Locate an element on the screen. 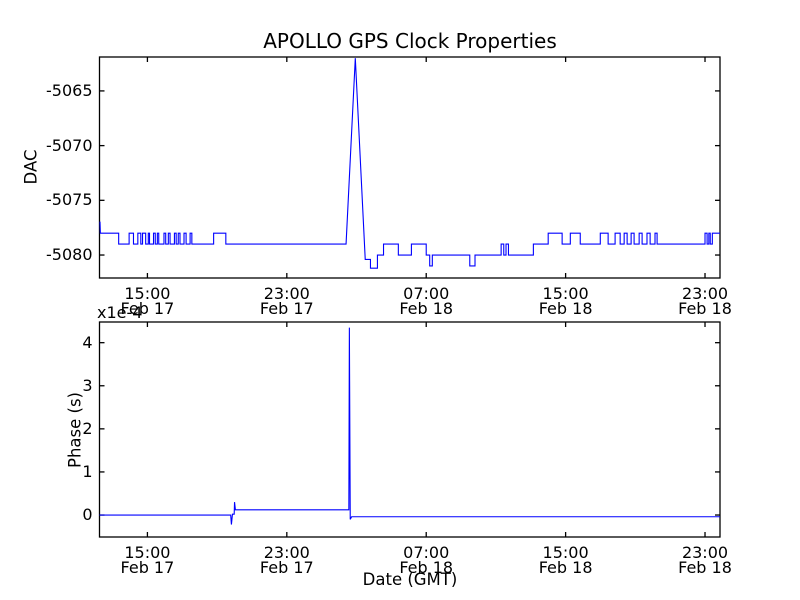 This screenshot has height=600, width=800. y-tick-label: -5070 is located at coordinates (69, 145).